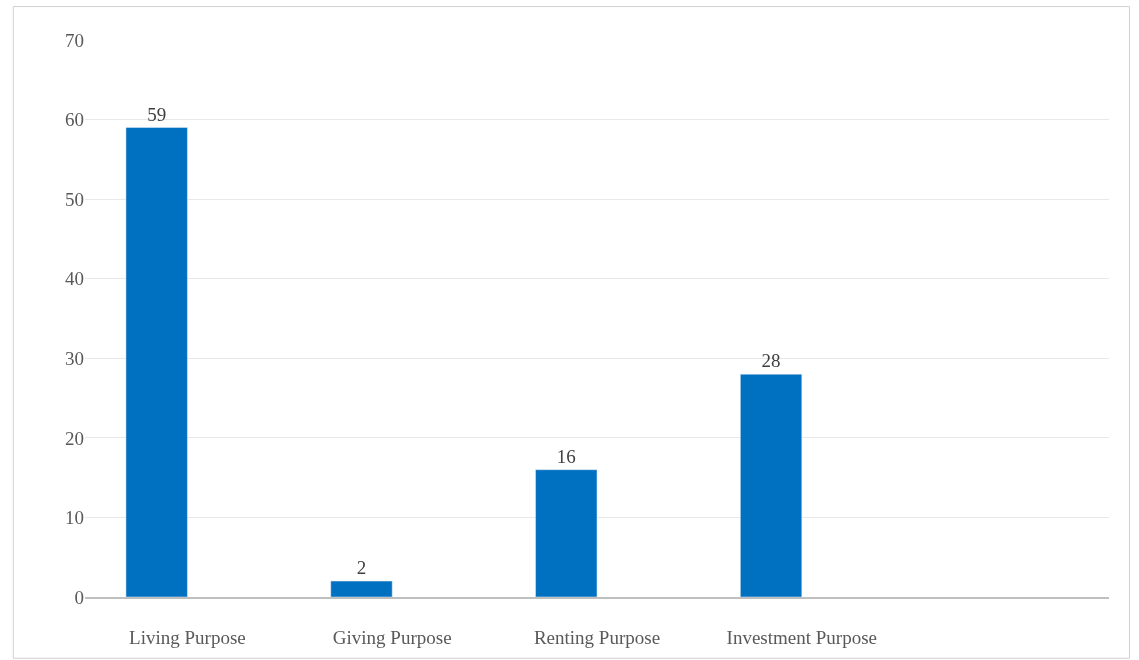 The image size is (1139, 660). Describe the element at coordinates (771, 361) in the screenshot. I see `data-label: 28` at that location.